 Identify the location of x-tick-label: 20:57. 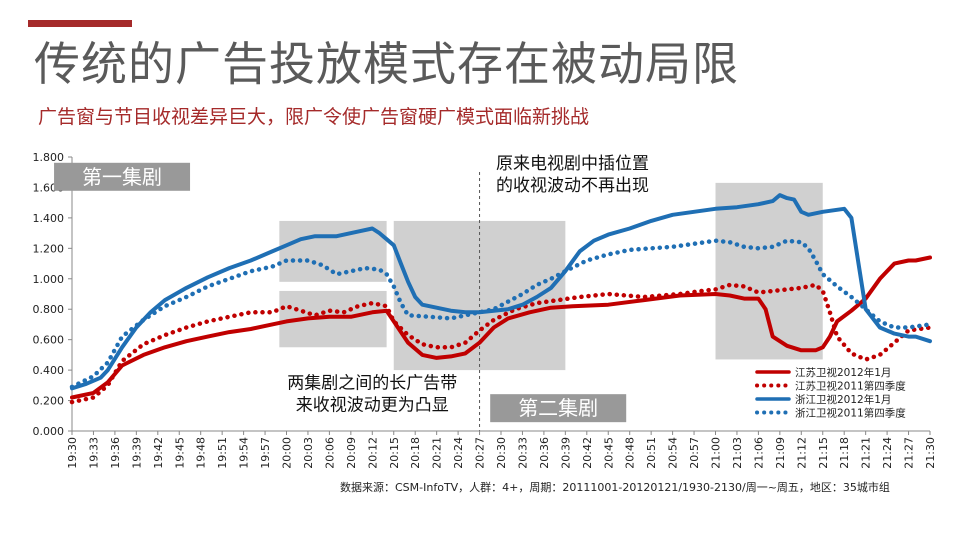
(694, 453).